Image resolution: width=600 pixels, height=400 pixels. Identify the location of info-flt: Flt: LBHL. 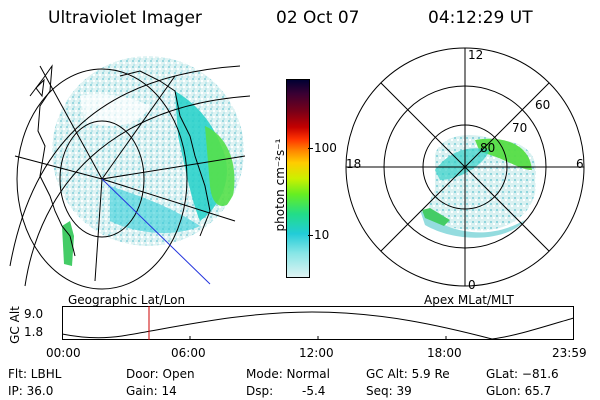
(35, 374).